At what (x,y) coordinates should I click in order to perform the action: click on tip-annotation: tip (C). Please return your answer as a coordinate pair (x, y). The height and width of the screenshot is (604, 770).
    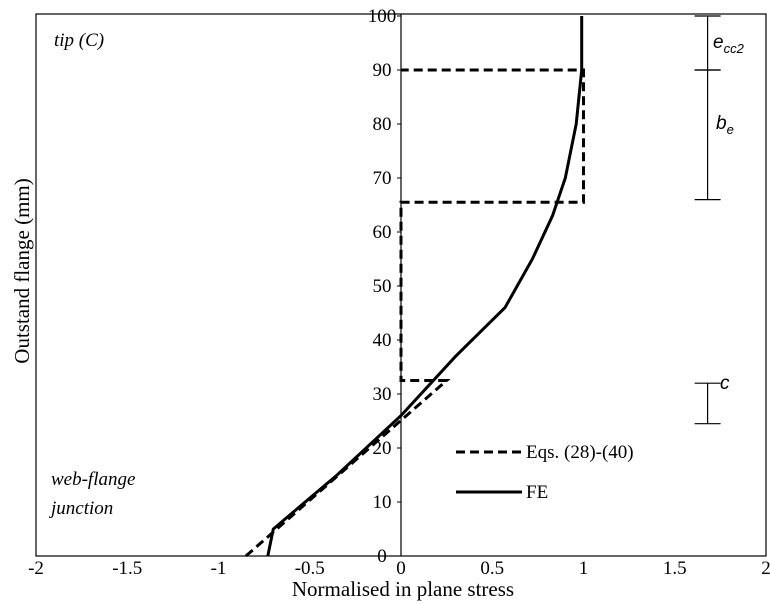
    Looking at the image, I should click on (79, 40).